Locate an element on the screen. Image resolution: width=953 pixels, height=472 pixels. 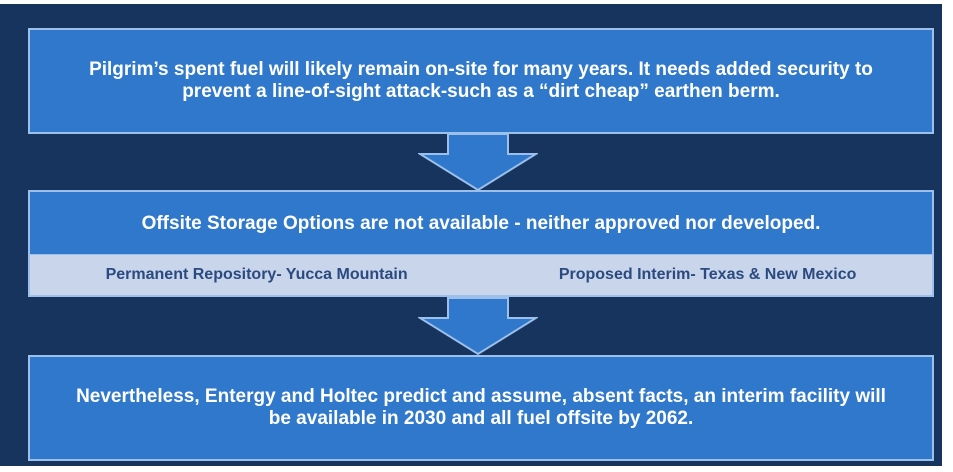
sub-item: Permanent Repository- Yucca Mountain is located at coordinates (256, 274).